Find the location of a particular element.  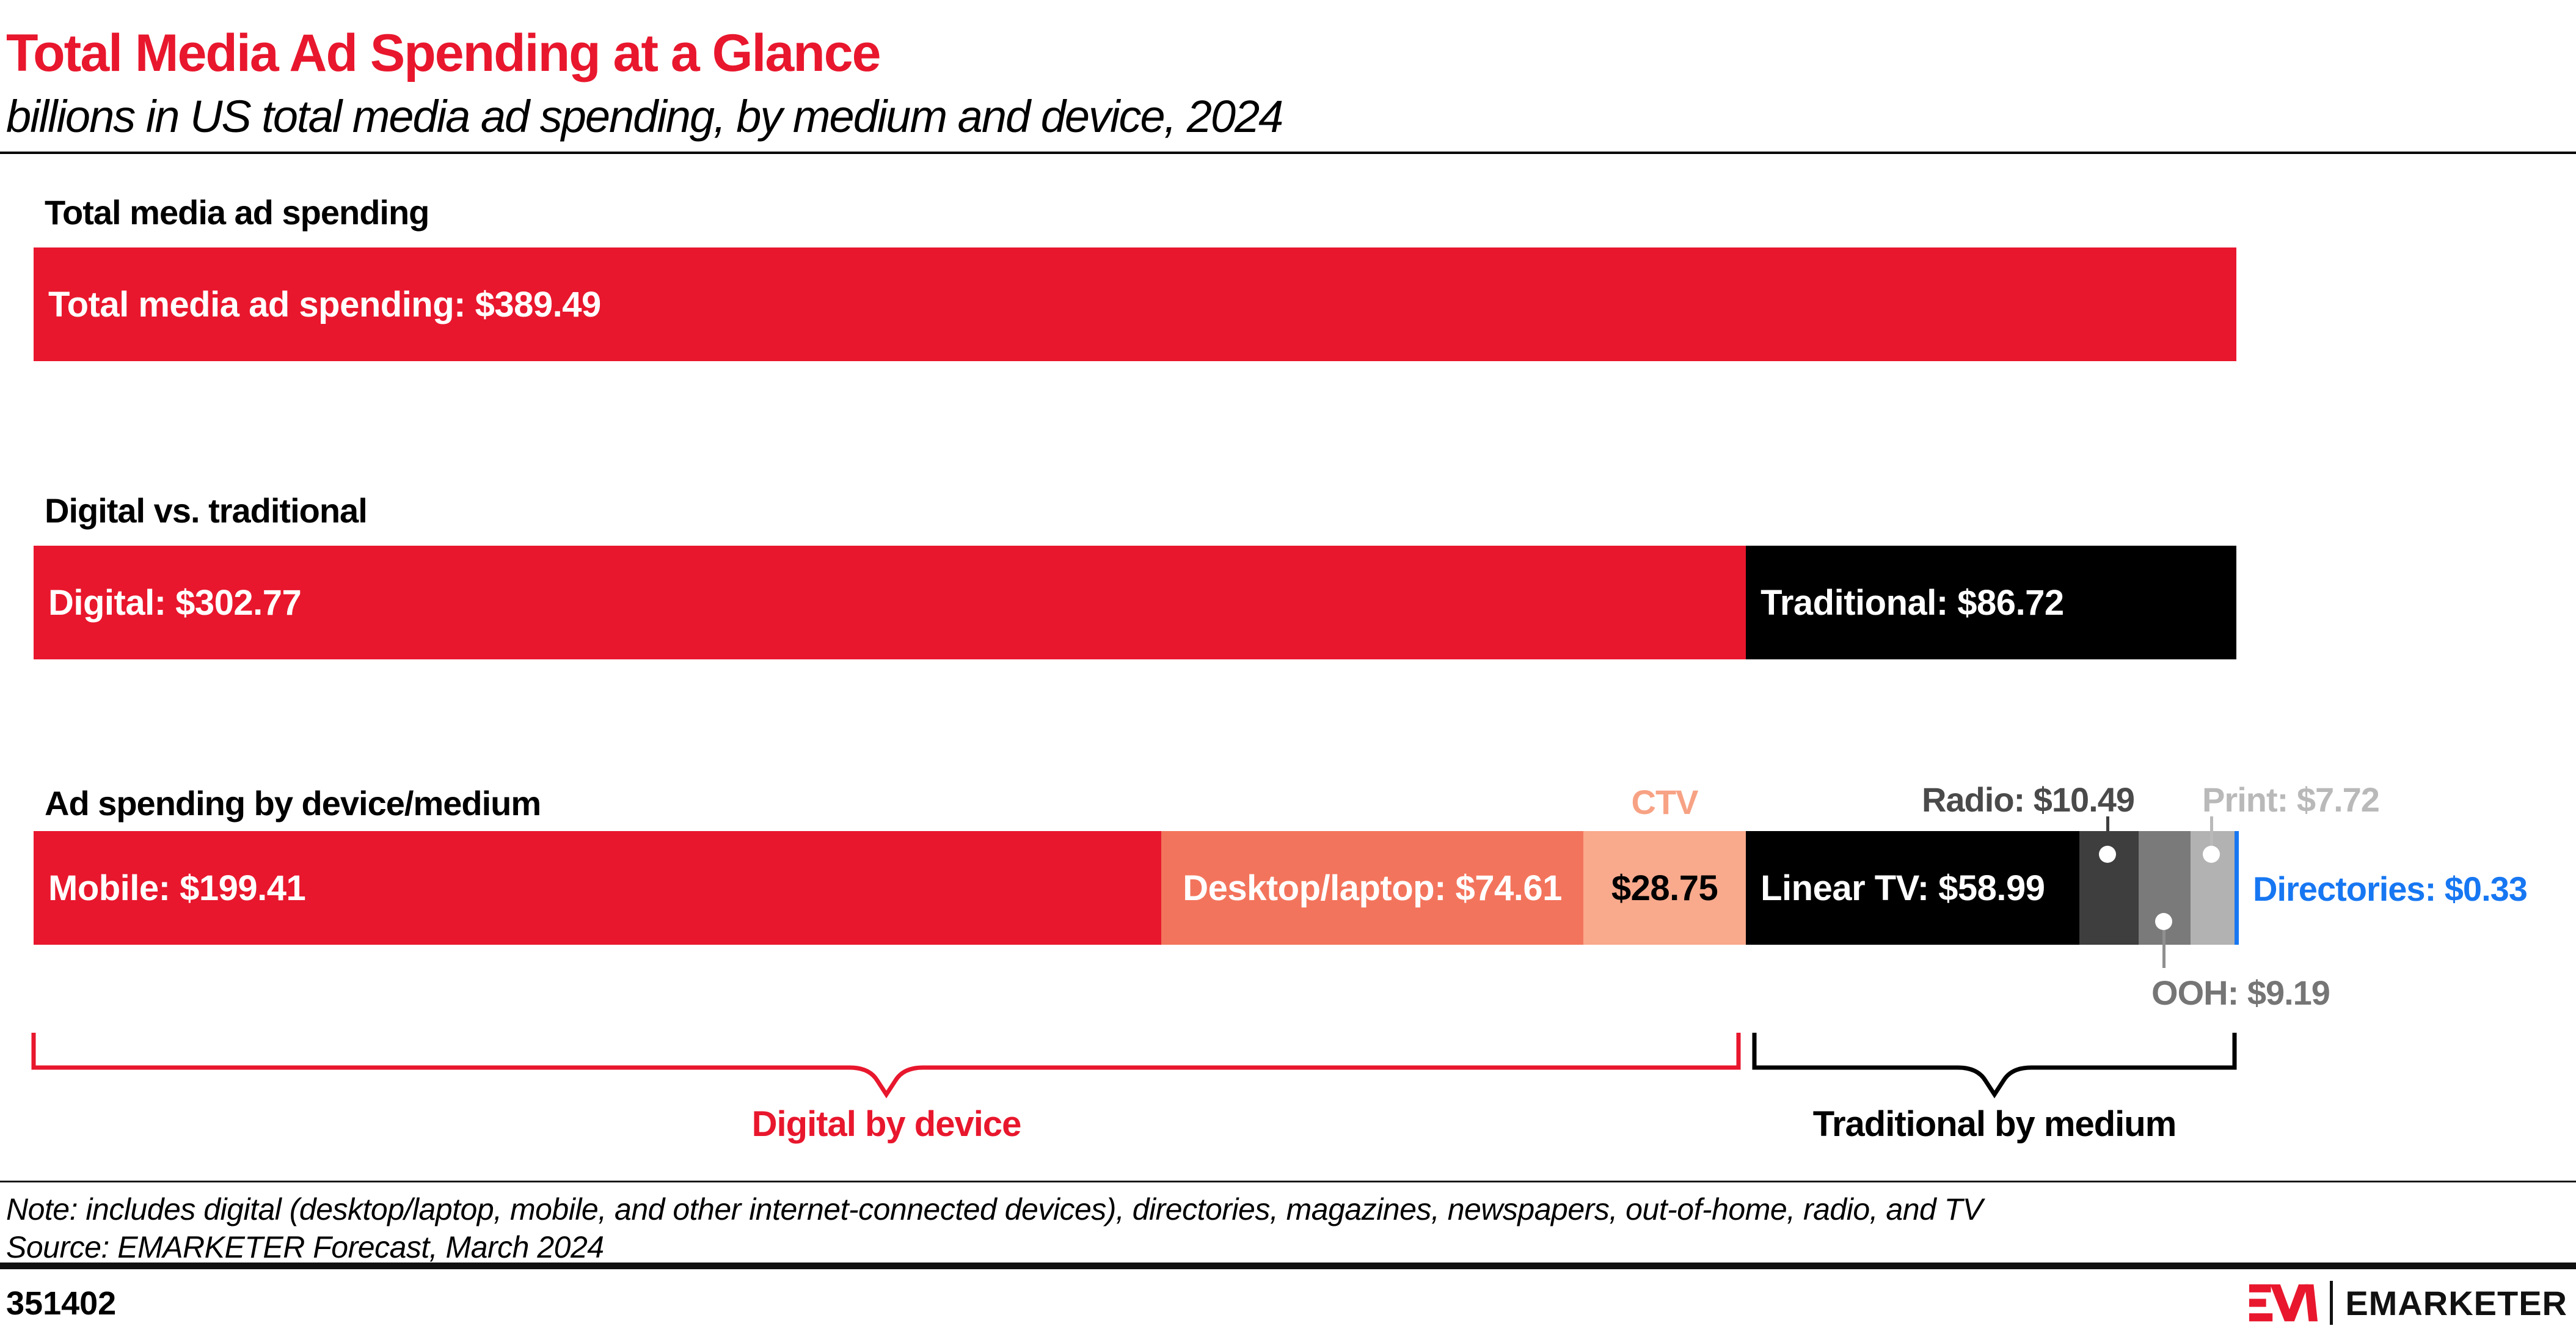

page-title: Total Media Ad Spending at a Glance is located at coordinates (443, 53).